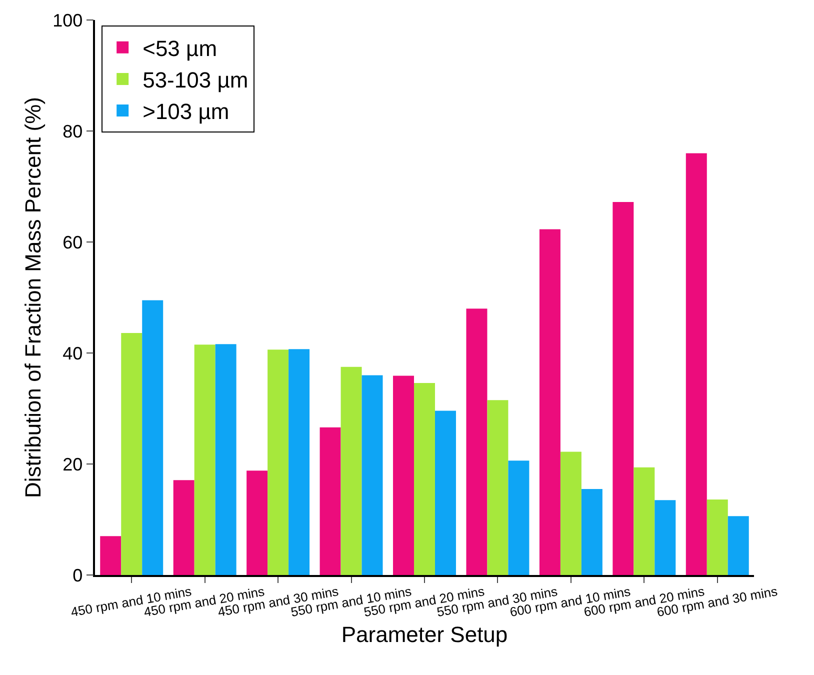 This screenshot has width=814, height=675. Describe the element at coordinates (72, 131) in the screenshot. I see `y-tick-label: 80` at that location.